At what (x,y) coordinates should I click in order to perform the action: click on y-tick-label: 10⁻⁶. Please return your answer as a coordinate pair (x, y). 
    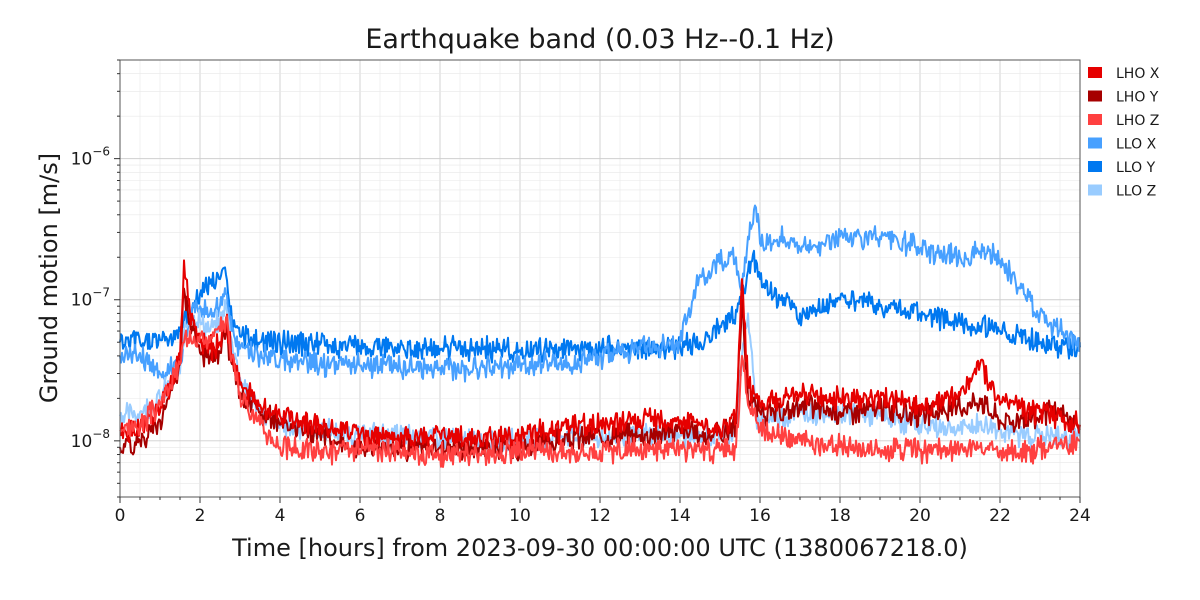
    Looking at the image, I should click on (90, 157).